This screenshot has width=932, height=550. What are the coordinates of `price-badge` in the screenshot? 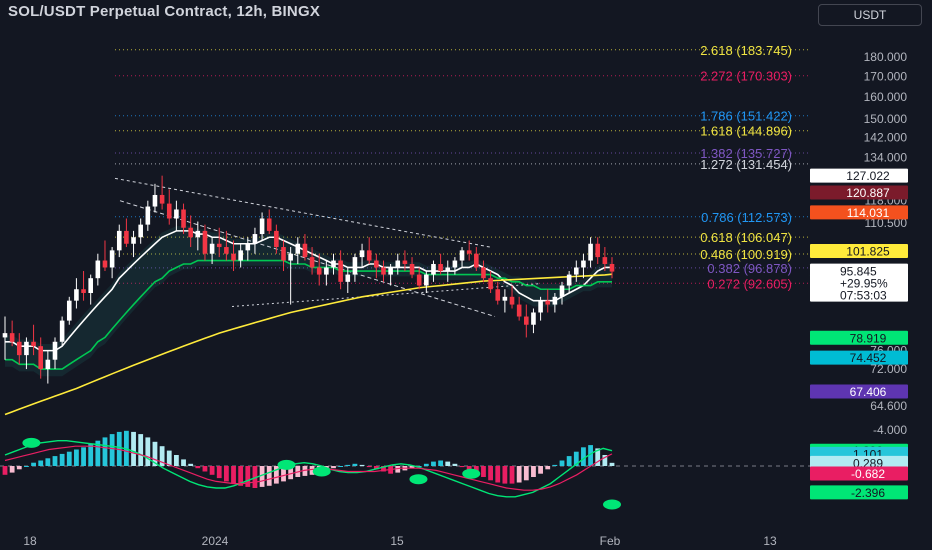 It's located at (859, 192).